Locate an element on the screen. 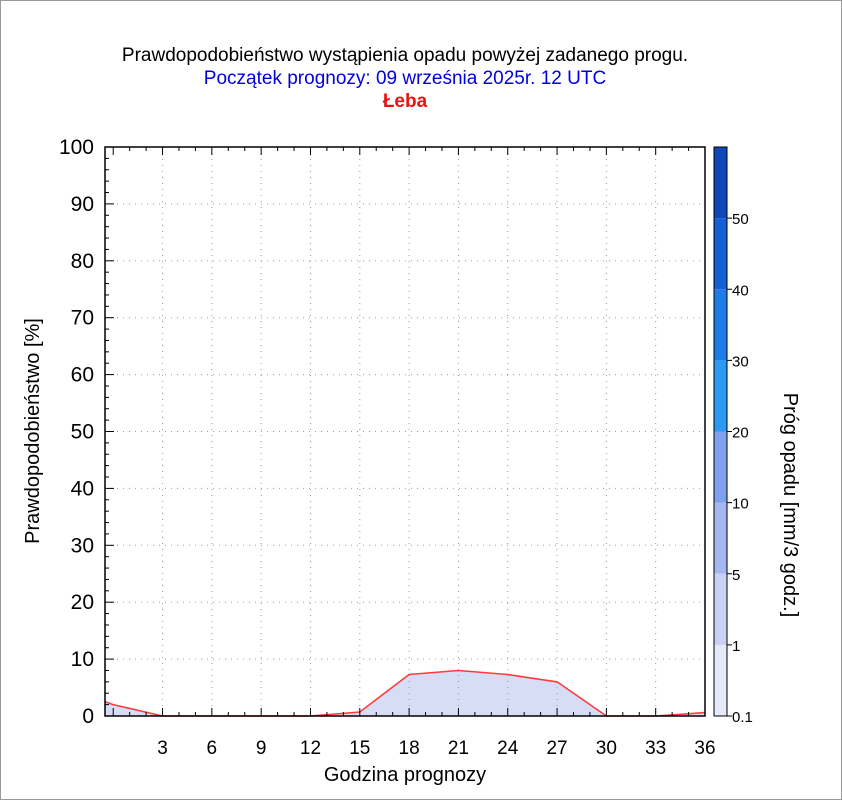  y-tick-label: 30 is located at coordinates (82, 545).